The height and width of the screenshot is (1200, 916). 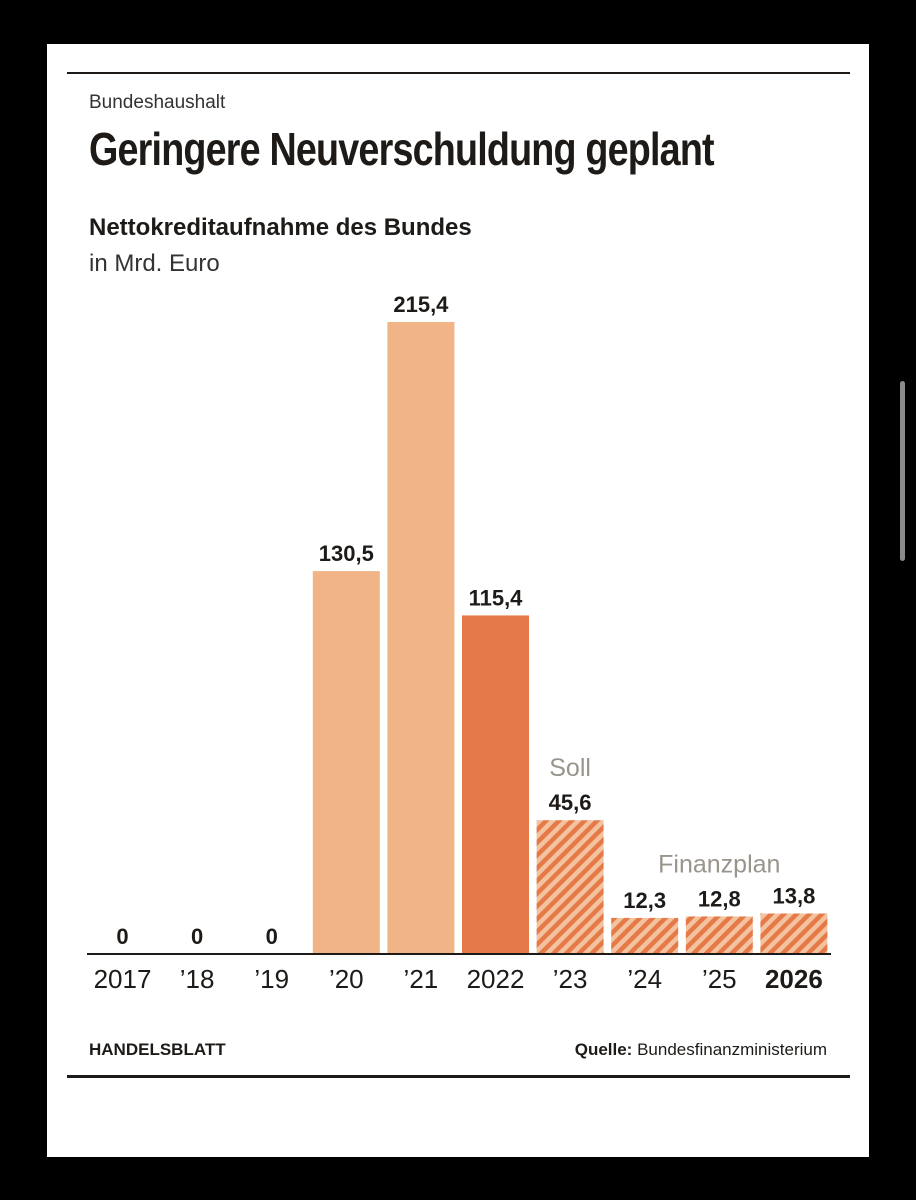 What do you see at coordinates (570, 802) in the screenshot?
I see `value-label-6: 45,6` at bounding box center [570, 802].